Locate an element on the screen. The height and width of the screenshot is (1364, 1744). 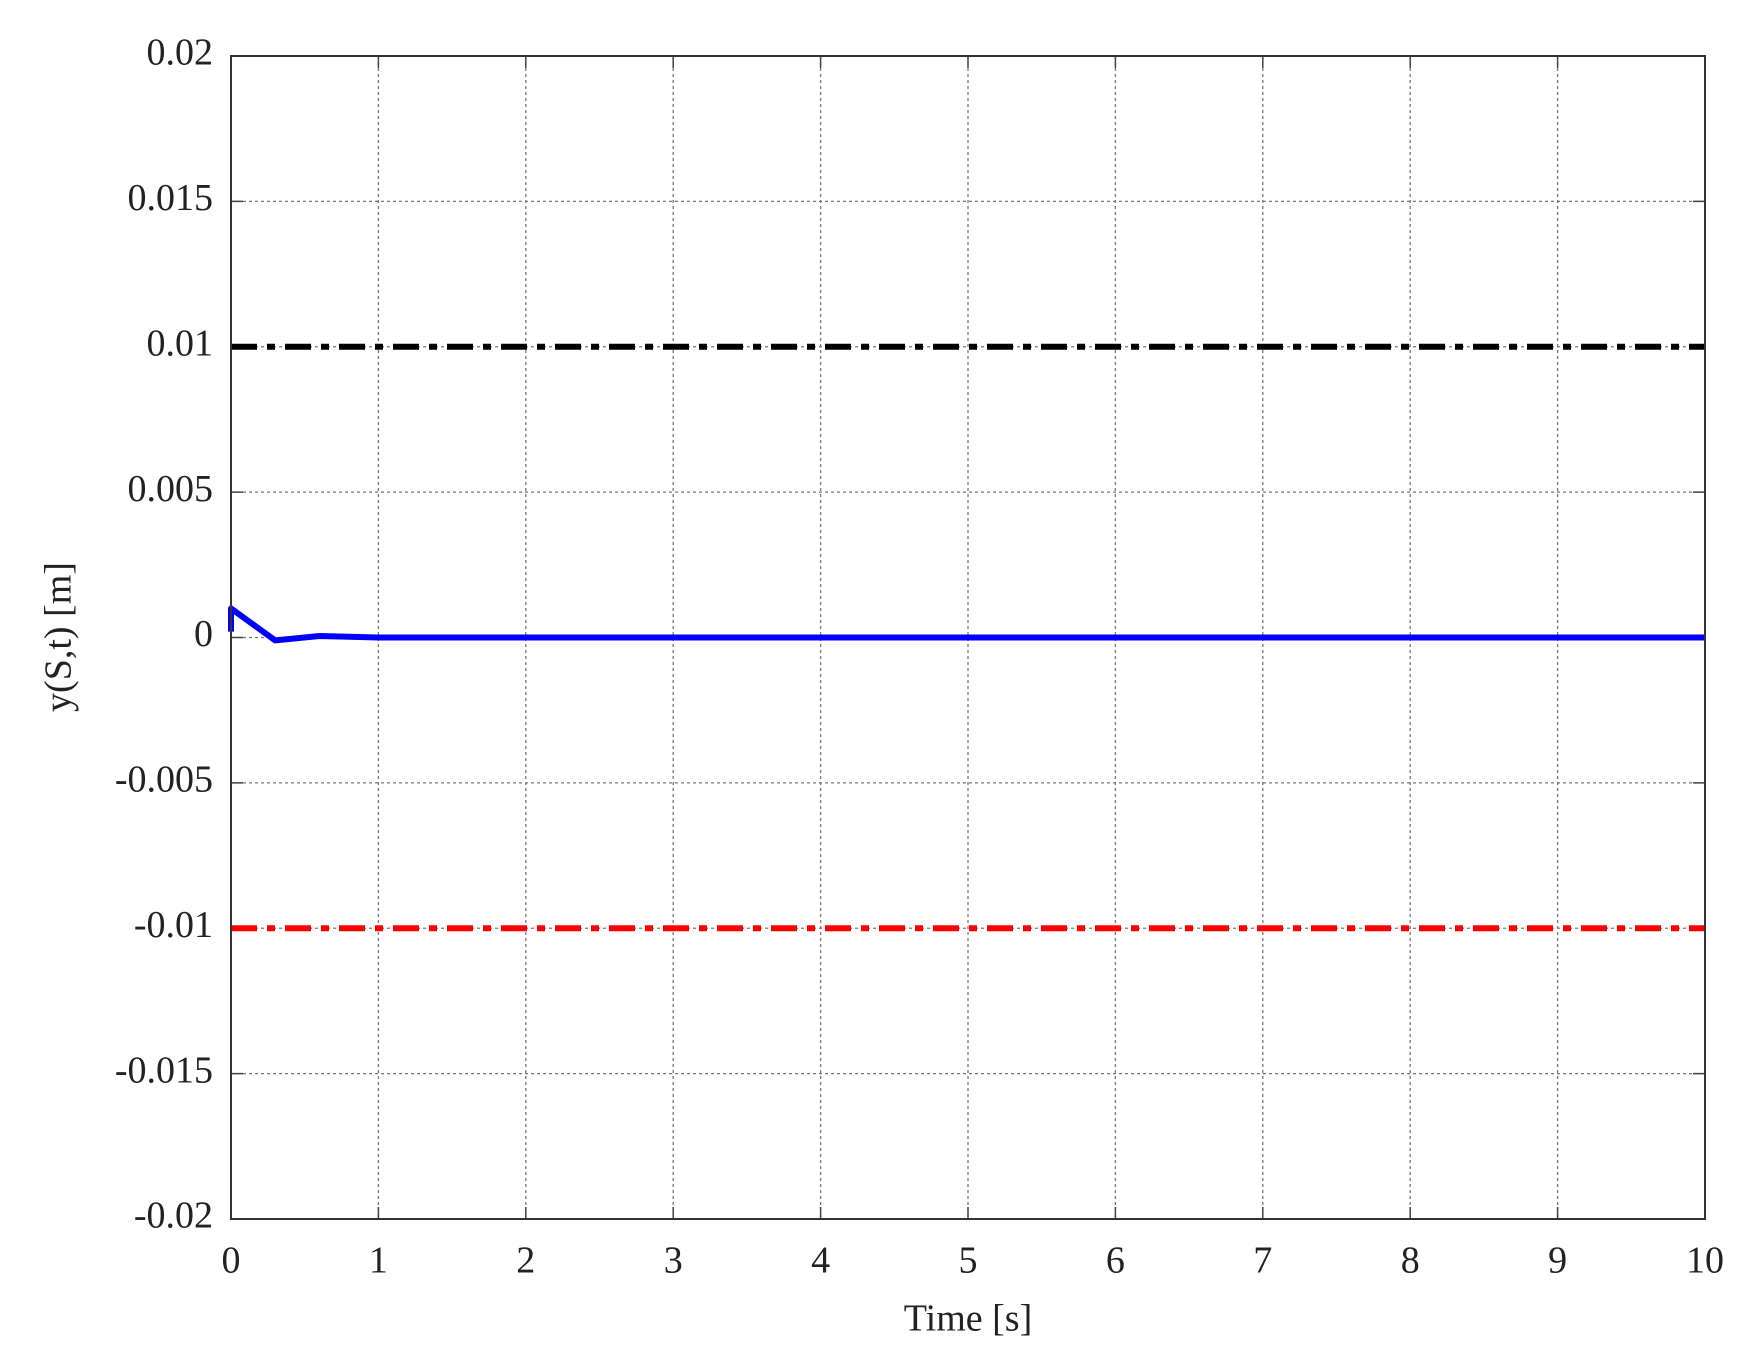
y-tick-label: -0.005 is located at coordinates (164, 780).